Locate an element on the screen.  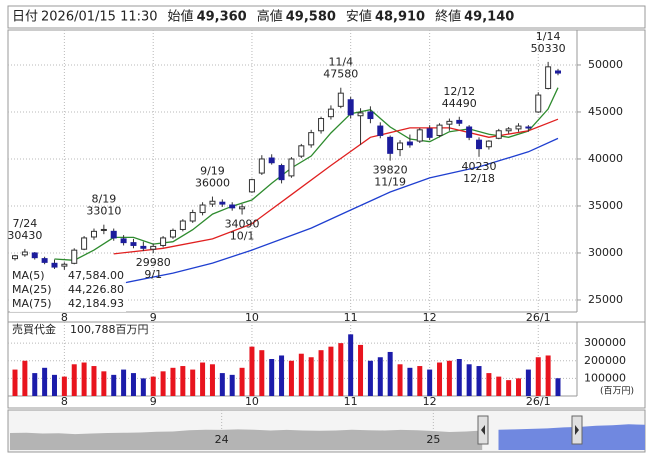
y-tick-label: 300000 is located at coordinates (605, 342).